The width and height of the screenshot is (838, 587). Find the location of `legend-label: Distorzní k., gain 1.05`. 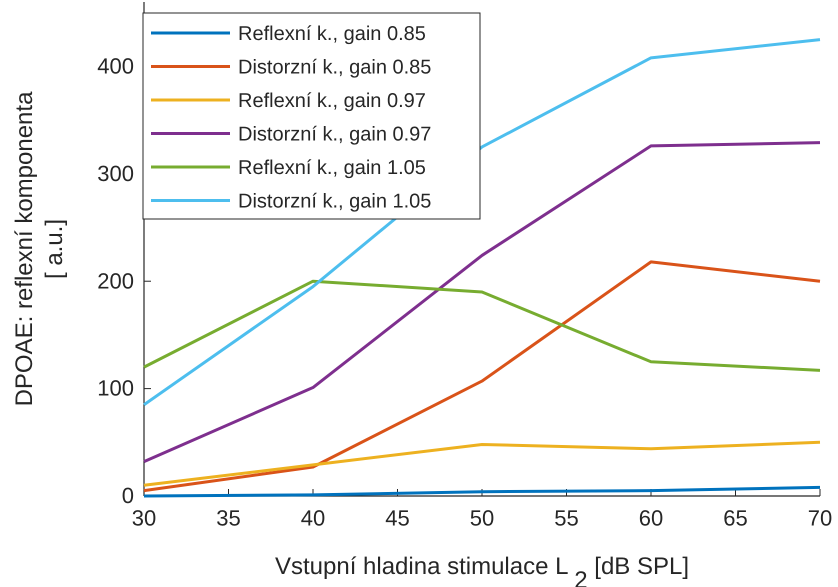

legend-label: Distorzní k., gain 1.05 is located at coordinates (335, 201).